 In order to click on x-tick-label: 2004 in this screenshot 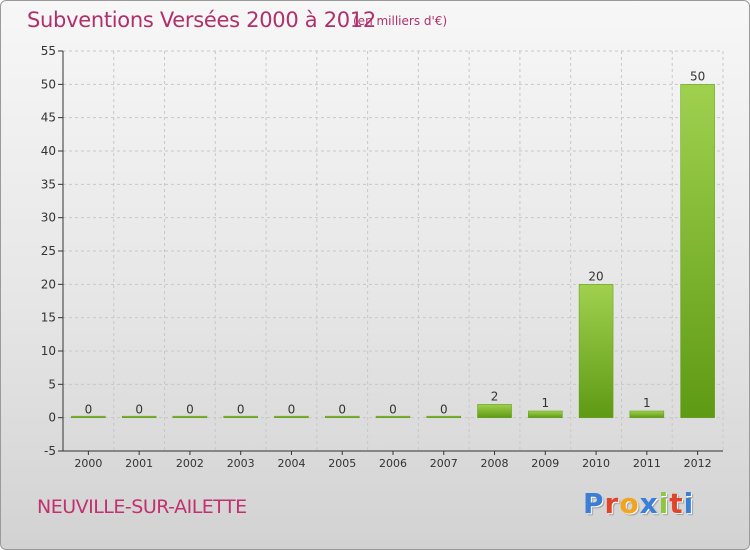, I will do `click(291, 463)`.